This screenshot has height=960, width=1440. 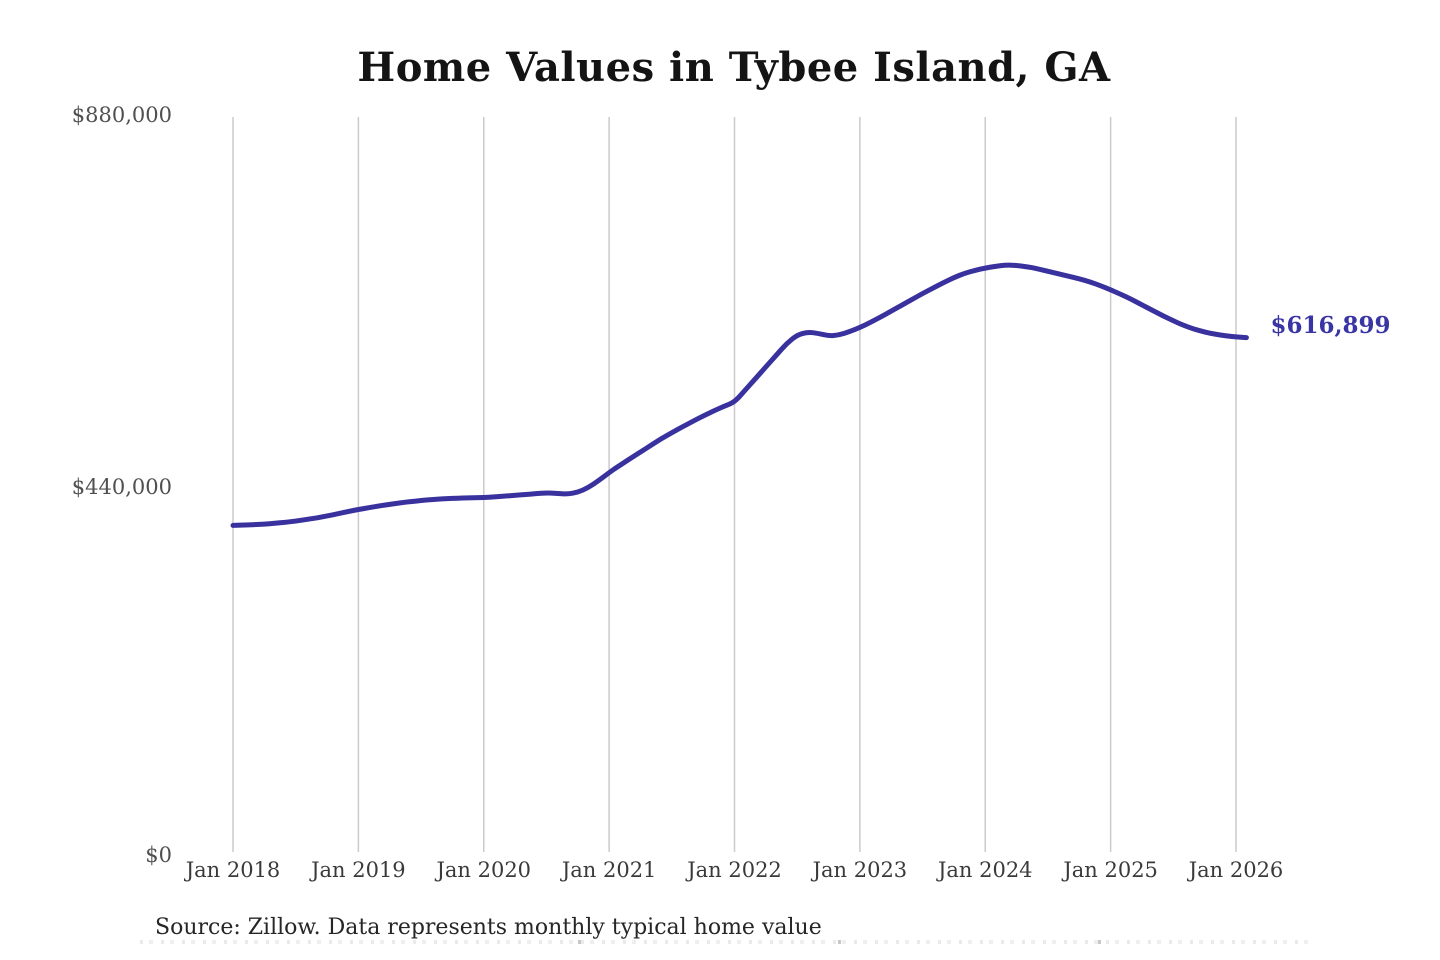 What do you see at coordinates (121, 115) in the screenshot?
I see `y-axis-label-880000: $880,000` at bounding box center [121, 115].